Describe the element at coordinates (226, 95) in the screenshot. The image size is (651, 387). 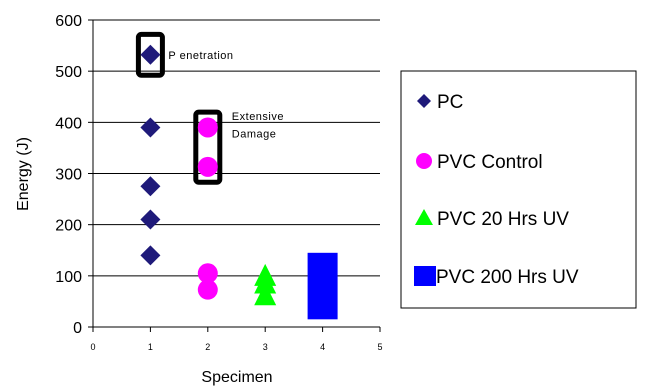
I see `annotations: P enetration Extensive Damage` at that location.